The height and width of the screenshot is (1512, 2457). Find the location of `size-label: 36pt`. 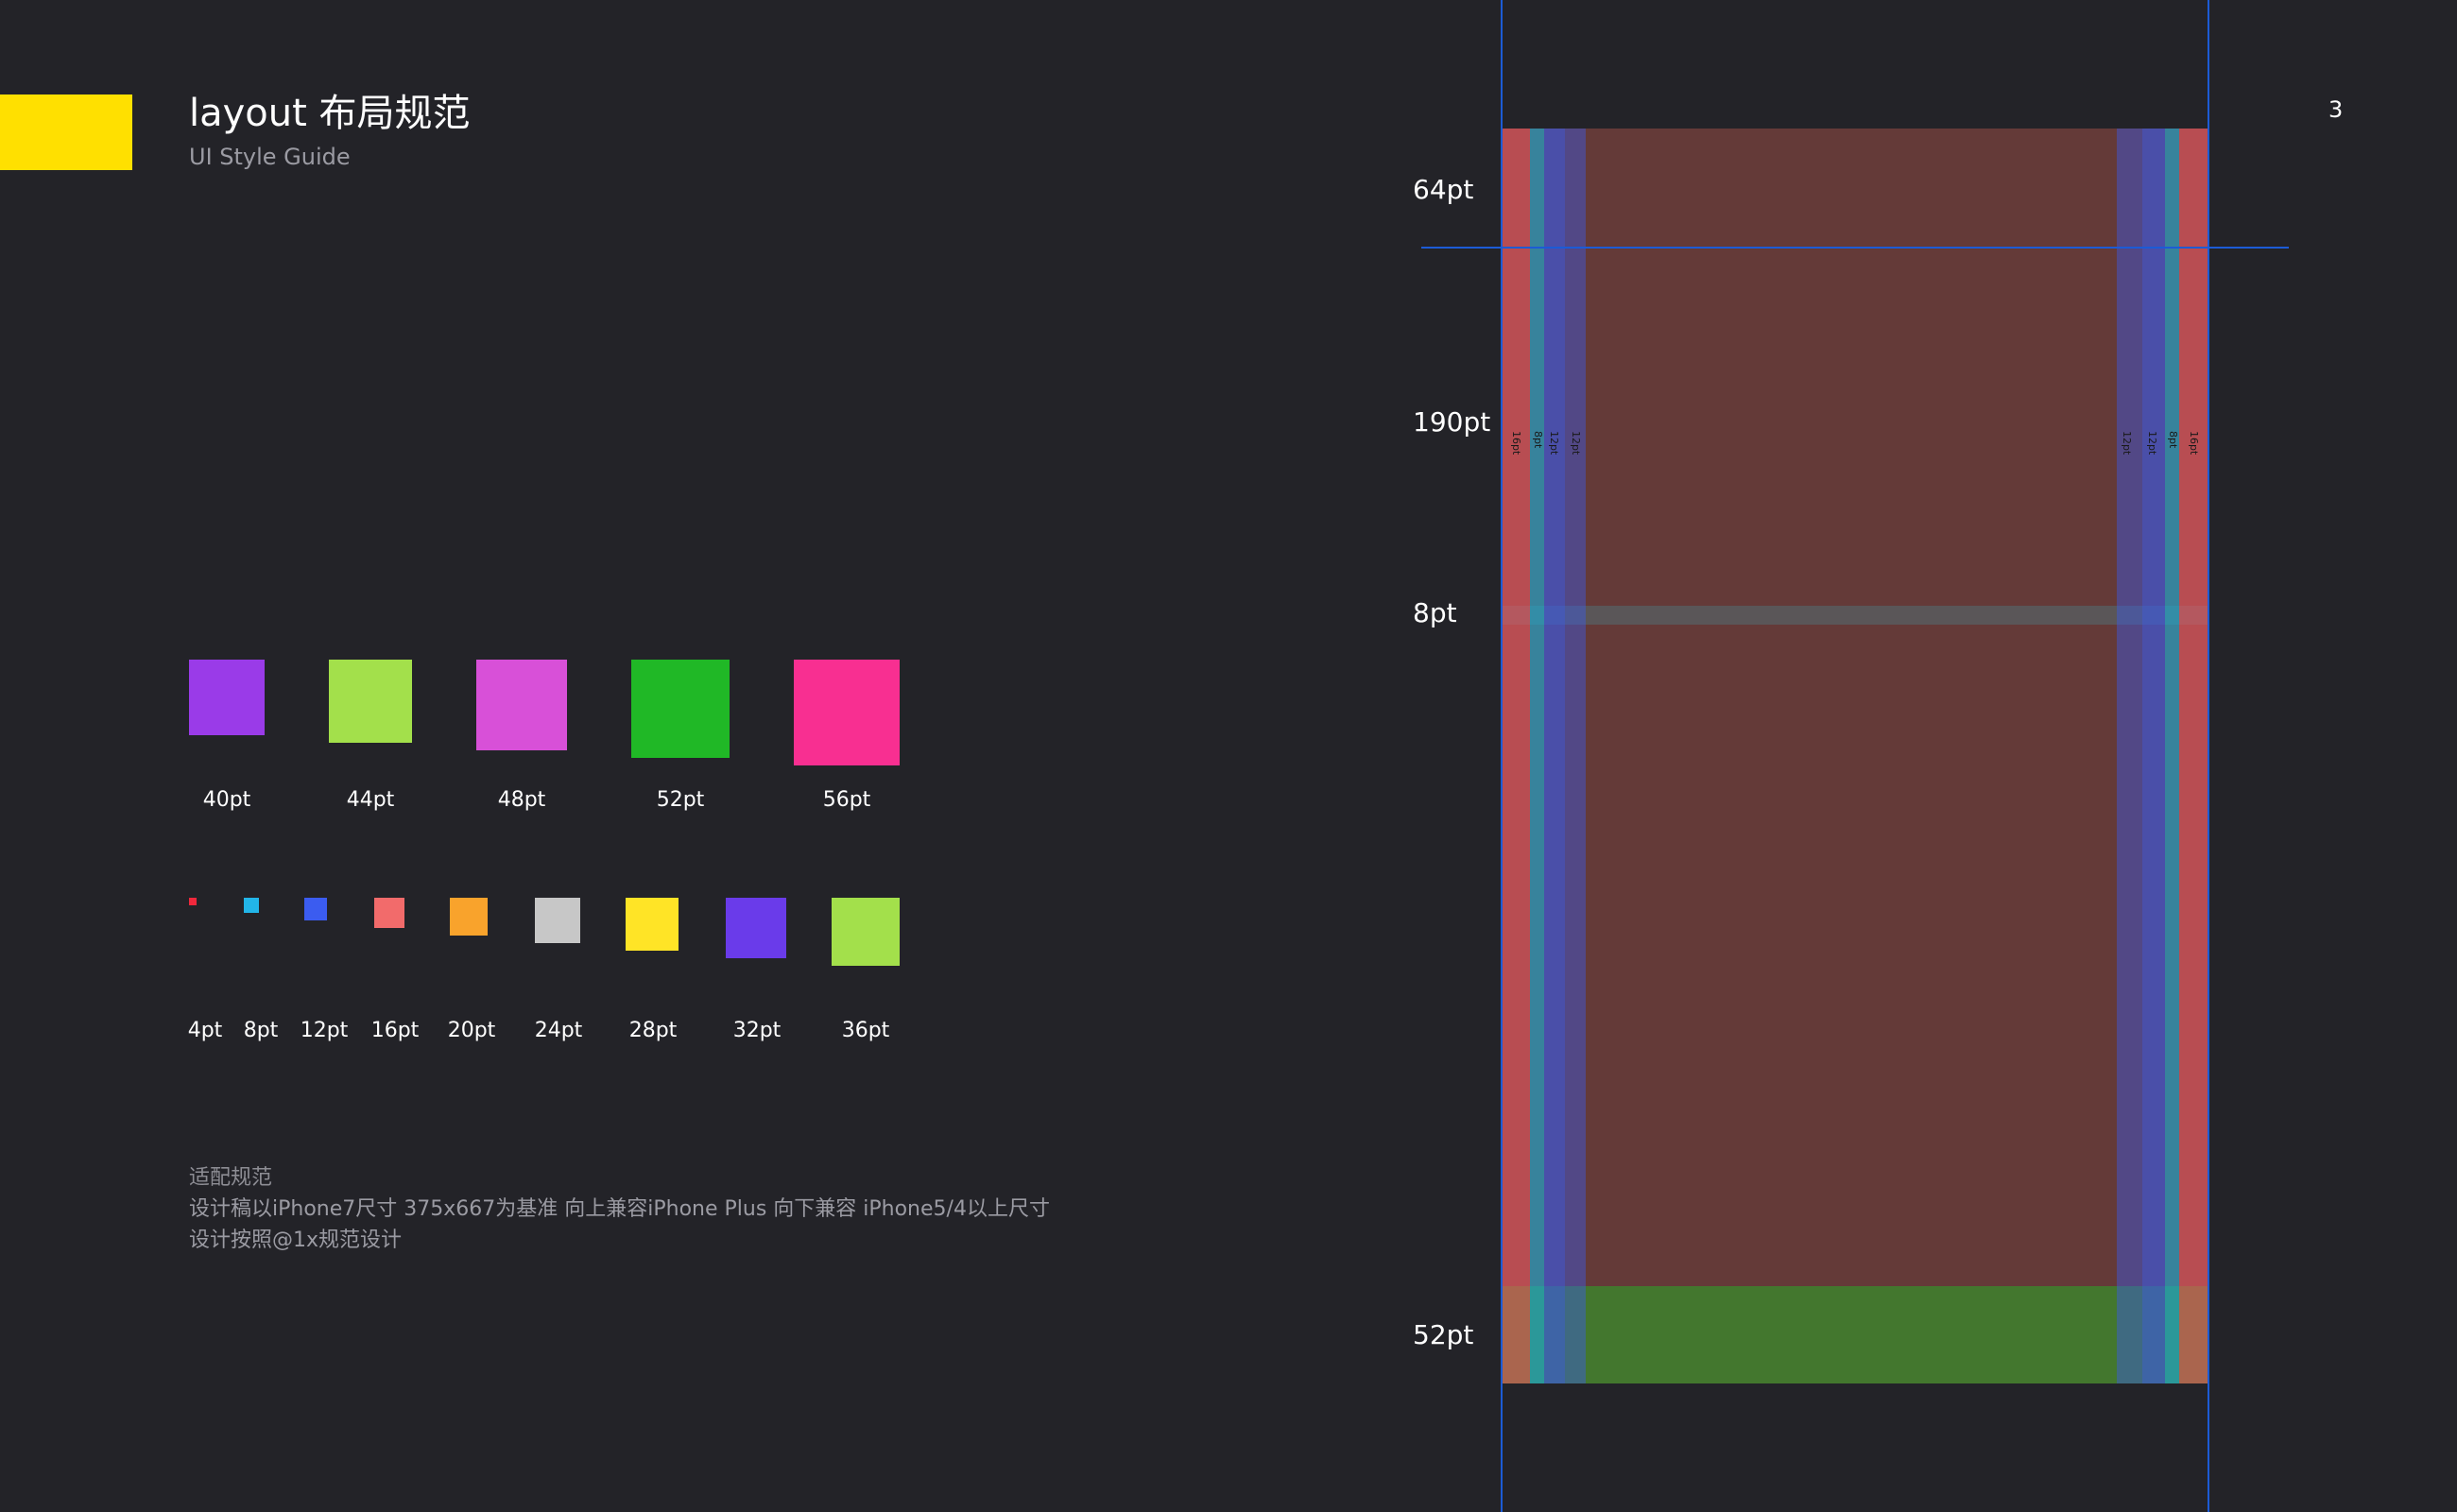

size-label: 36pt is located at coordinates (865, 1030).